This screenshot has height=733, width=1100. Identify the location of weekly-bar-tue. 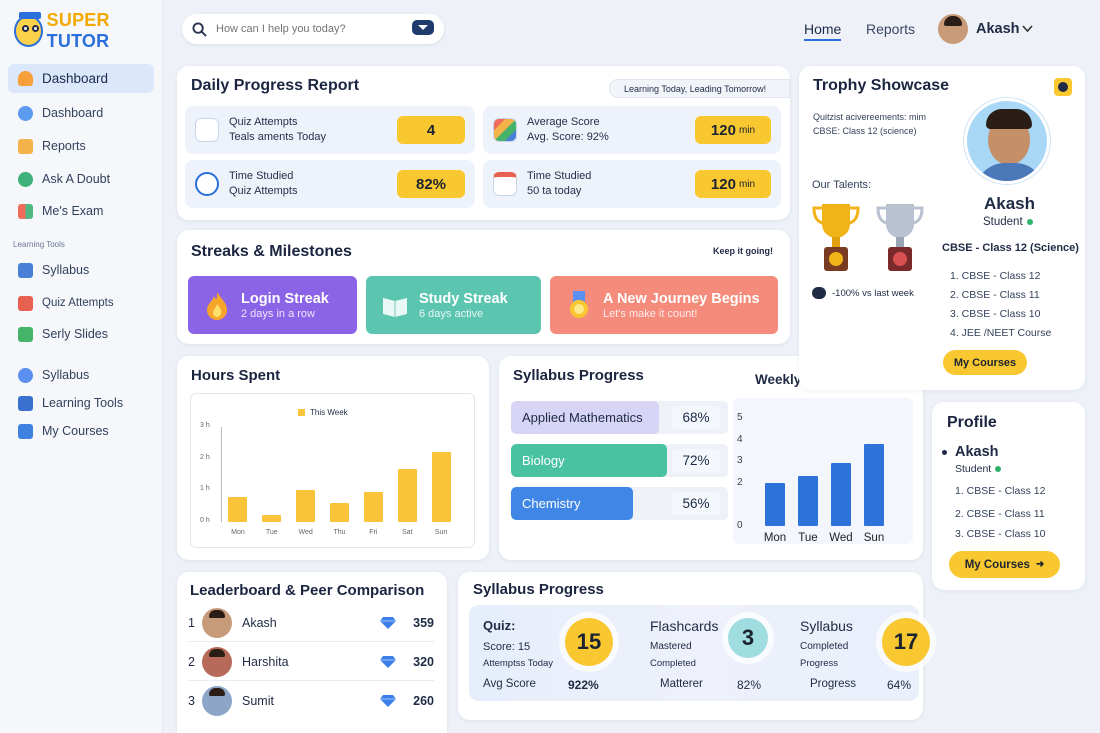
(808, 501).